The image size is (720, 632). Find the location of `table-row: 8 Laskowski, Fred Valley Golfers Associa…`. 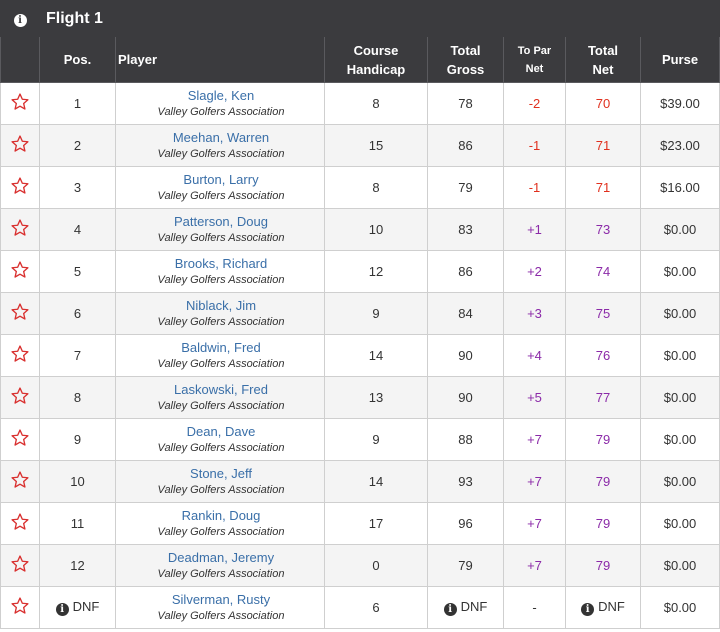

table-row: 8 Laskowski, Fred Valley Golfers Associa… is located at coordinates (360, 397).